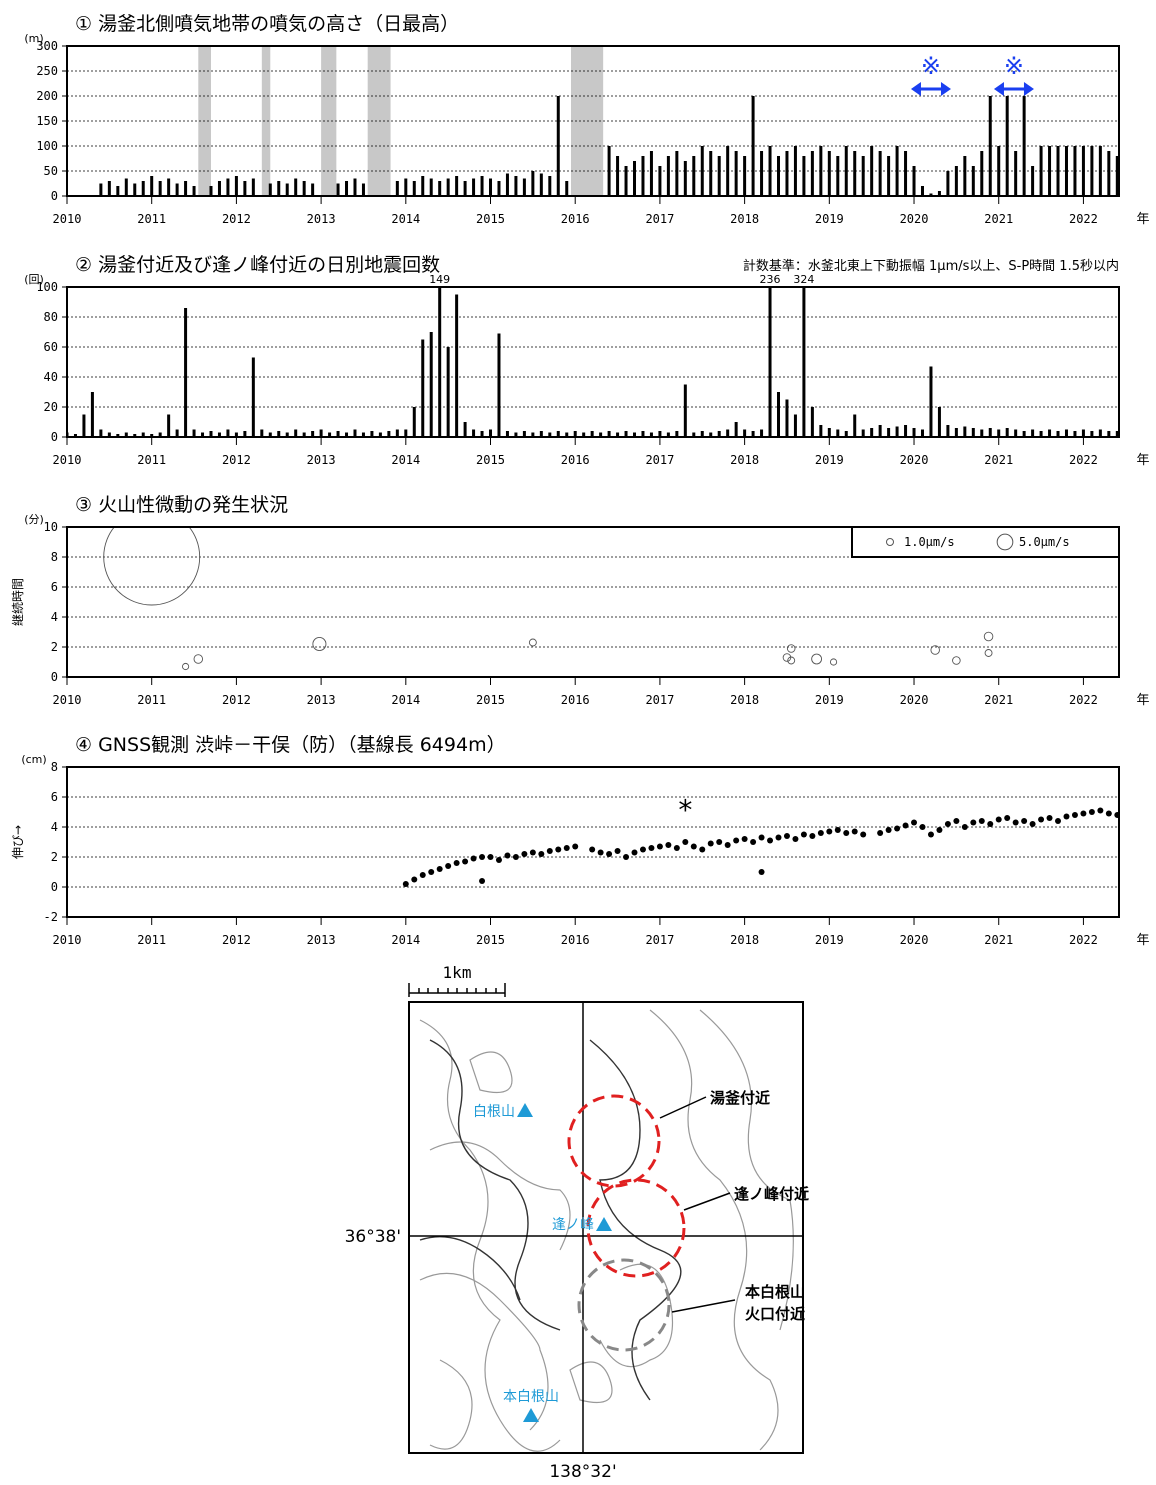 This screenshot has width=1156, height=1485. I want to click on legend-label: 1.0μm/s, so click(929, 542).